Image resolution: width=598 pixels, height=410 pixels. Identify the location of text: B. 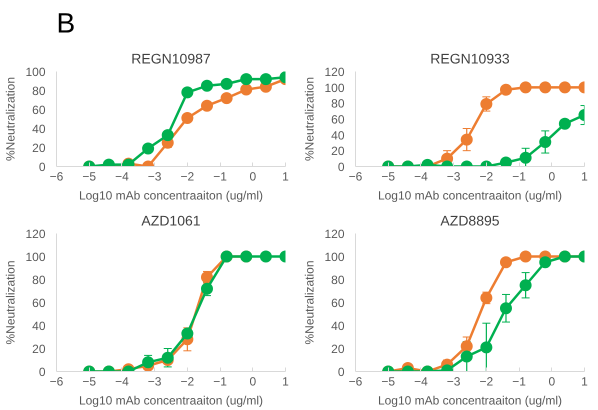
(66, 23).